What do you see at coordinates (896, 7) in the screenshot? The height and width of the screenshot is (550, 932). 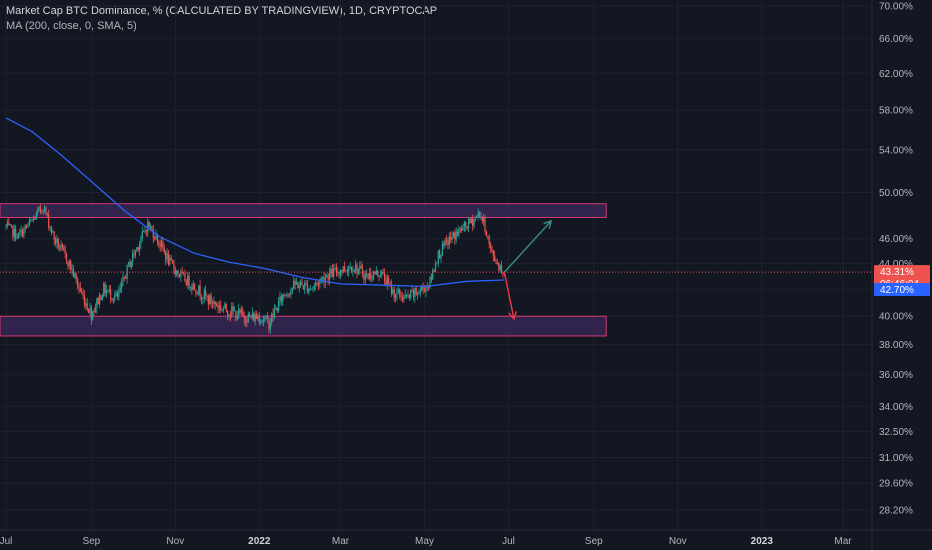 I see `y-tick-label: 70.00%` at bounding box center [896, 7].